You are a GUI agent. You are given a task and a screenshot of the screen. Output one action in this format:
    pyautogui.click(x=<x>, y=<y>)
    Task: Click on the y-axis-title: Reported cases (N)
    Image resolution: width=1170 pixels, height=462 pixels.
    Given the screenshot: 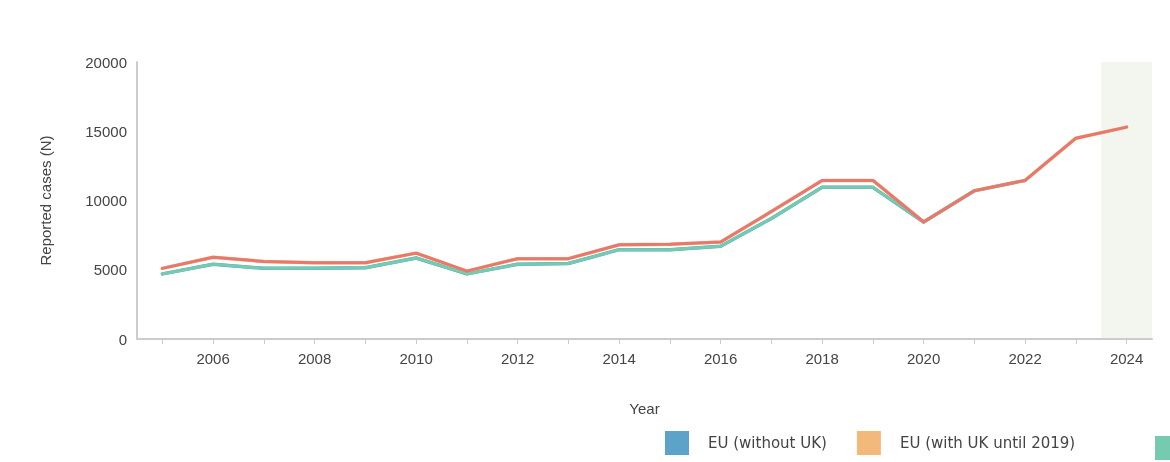 What is the action you would take?
    pyautogui.click(x=45, y=200)
    